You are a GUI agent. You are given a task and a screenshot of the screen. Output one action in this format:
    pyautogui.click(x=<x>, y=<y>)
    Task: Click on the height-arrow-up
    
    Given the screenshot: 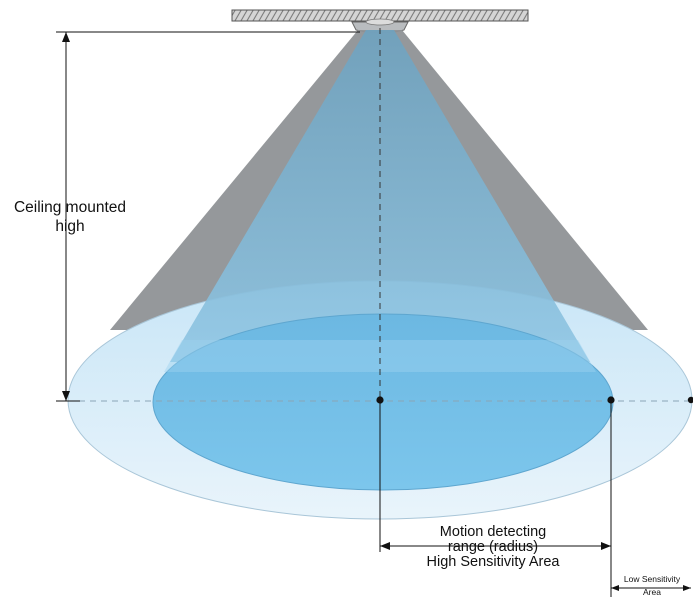 What is the action you would take?
    pyautogui.click(x=66, y=37)
    